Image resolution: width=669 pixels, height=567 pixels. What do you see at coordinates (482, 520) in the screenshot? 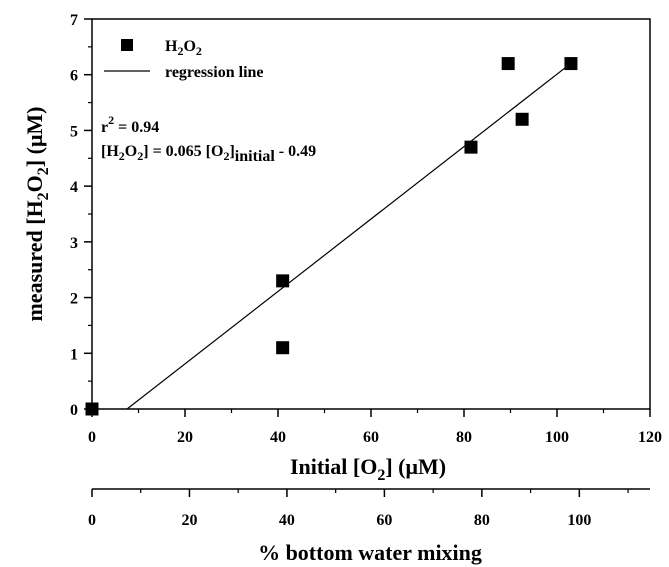
I see `secondary-tick-label: 80` at bounding box center [482, 520].